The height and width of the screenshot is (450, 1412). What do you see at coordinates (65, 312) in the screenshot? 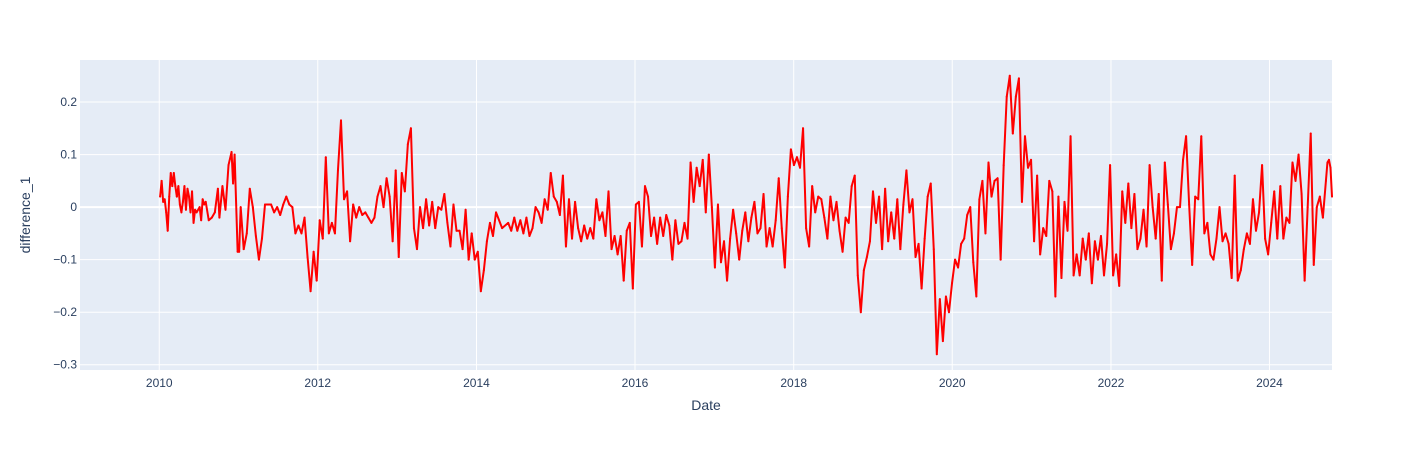
I see `y-tick-label: −0.2` at bounding box center [65, 312].